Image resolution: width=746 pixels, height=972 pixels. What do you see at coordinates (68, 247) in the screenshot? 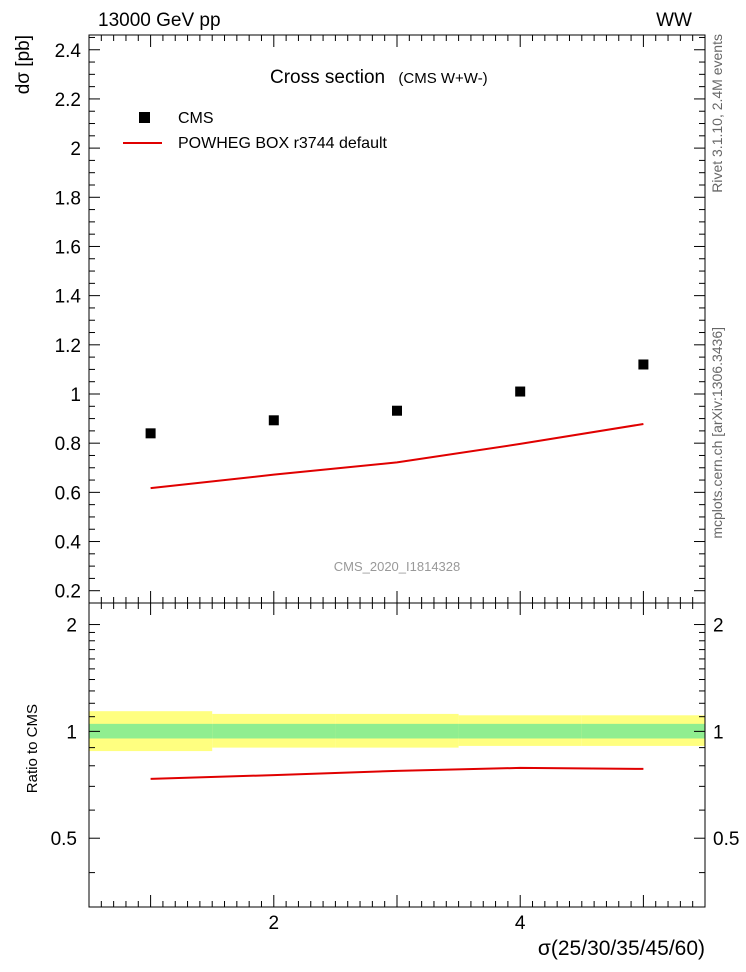
I see `main-ytick-label: 1.6` at bounding box center [68, 247].